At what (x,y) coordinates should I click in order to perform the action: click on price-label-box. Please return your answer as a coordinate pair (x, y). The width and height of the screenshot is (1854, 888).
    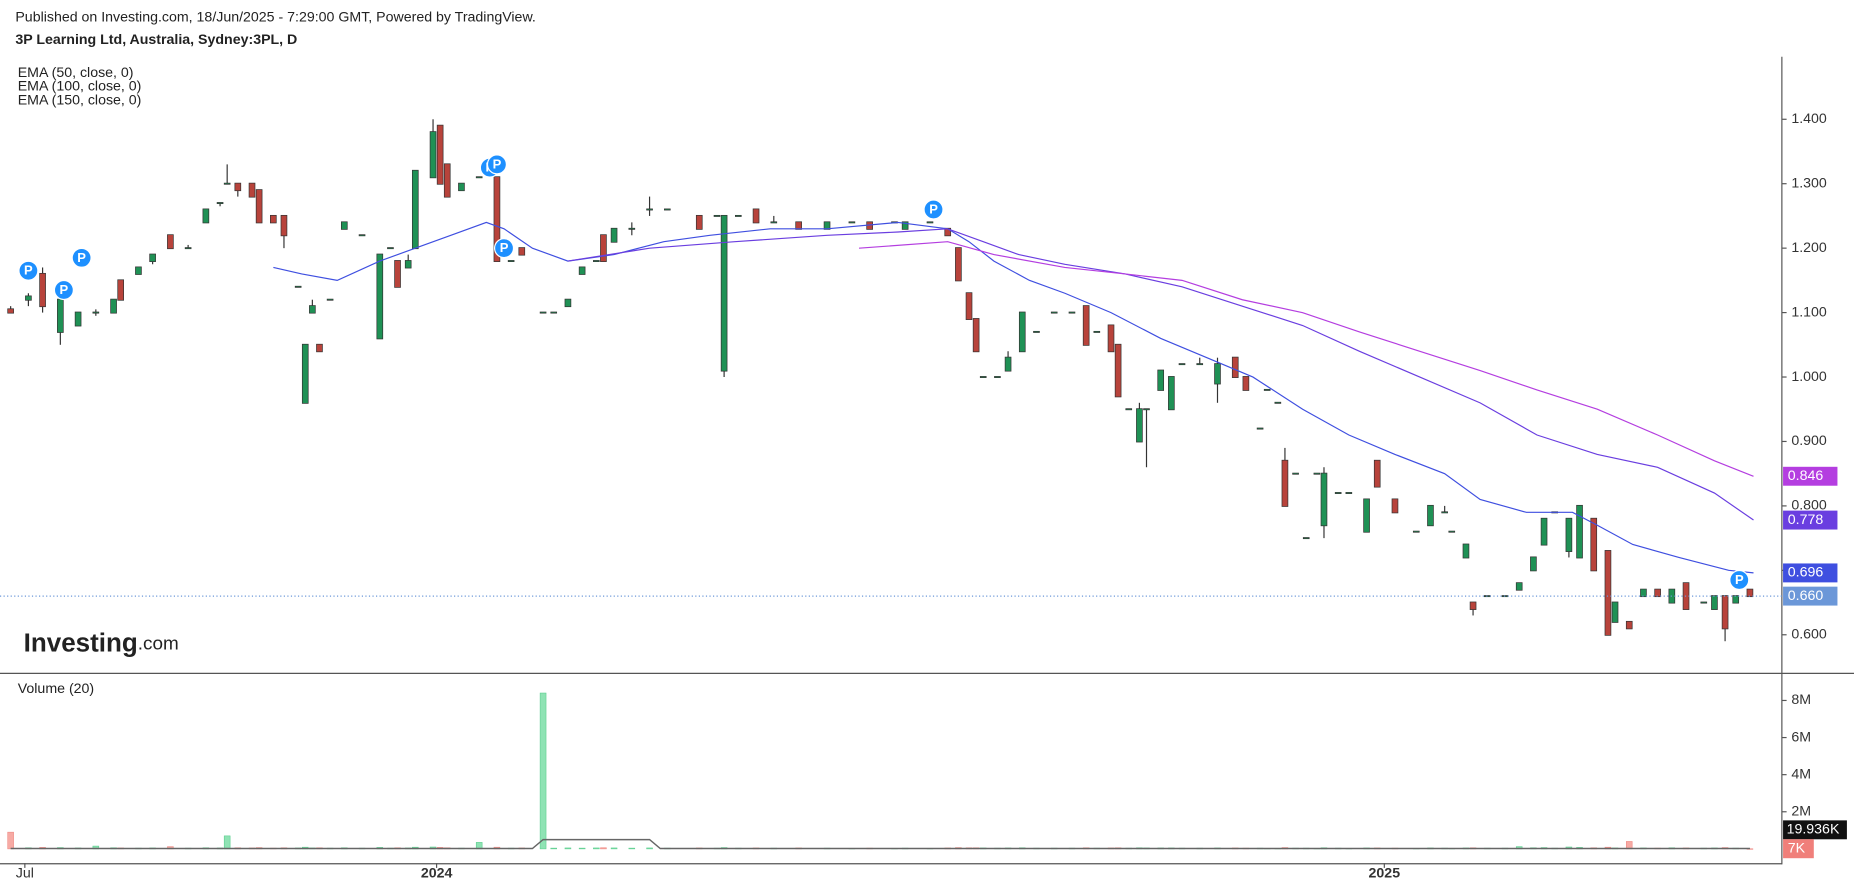
    Looking at the image, I should click on (1810, 476).